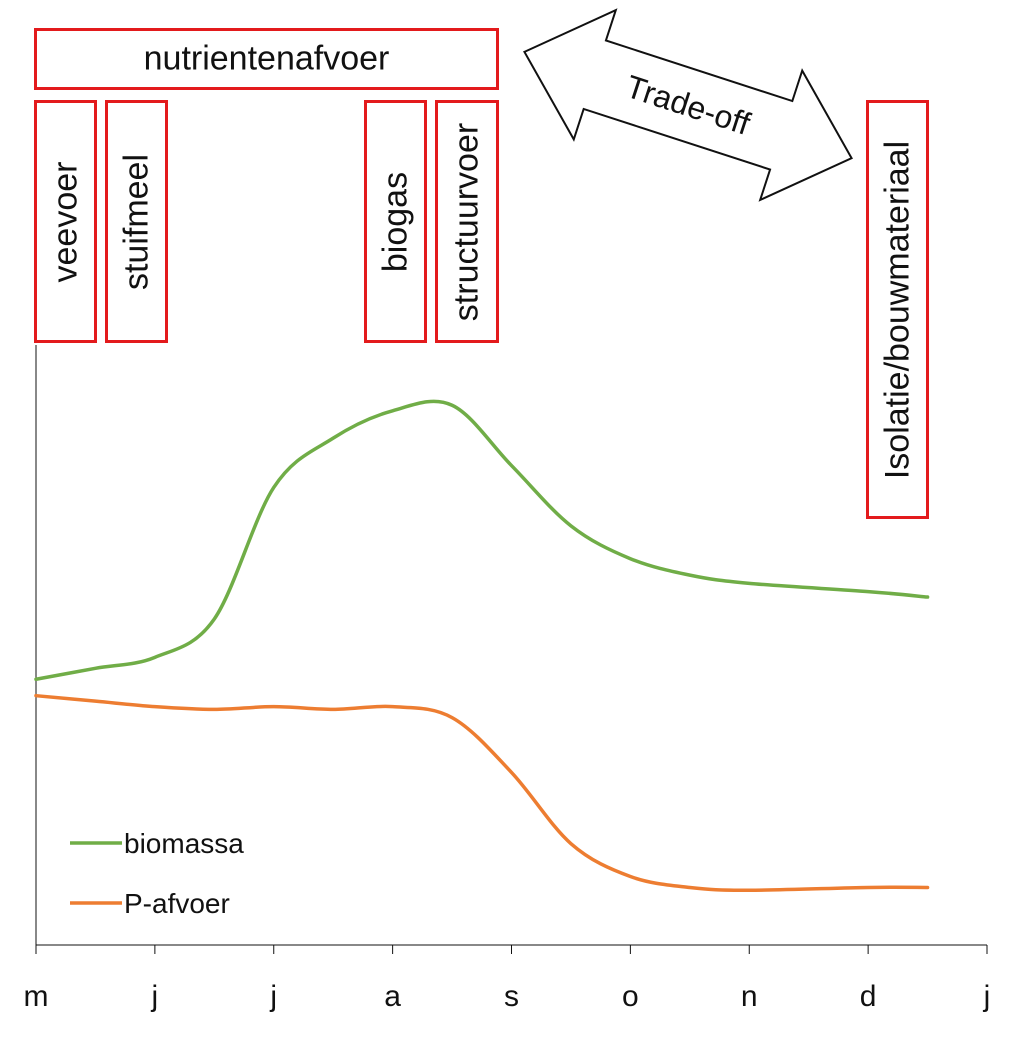  I want to click on stuifmeel-label: stuifmeel, so click(136, 221).